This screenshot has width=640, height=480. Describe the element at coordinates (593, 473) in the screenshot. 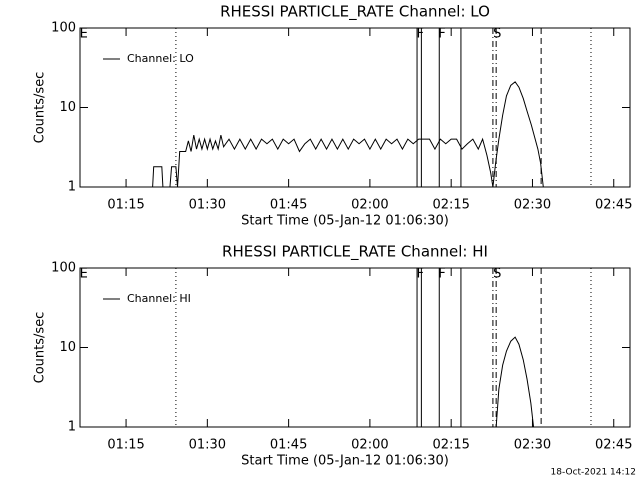

I see `footer: 18-Oct-2021 14:12` at that location.